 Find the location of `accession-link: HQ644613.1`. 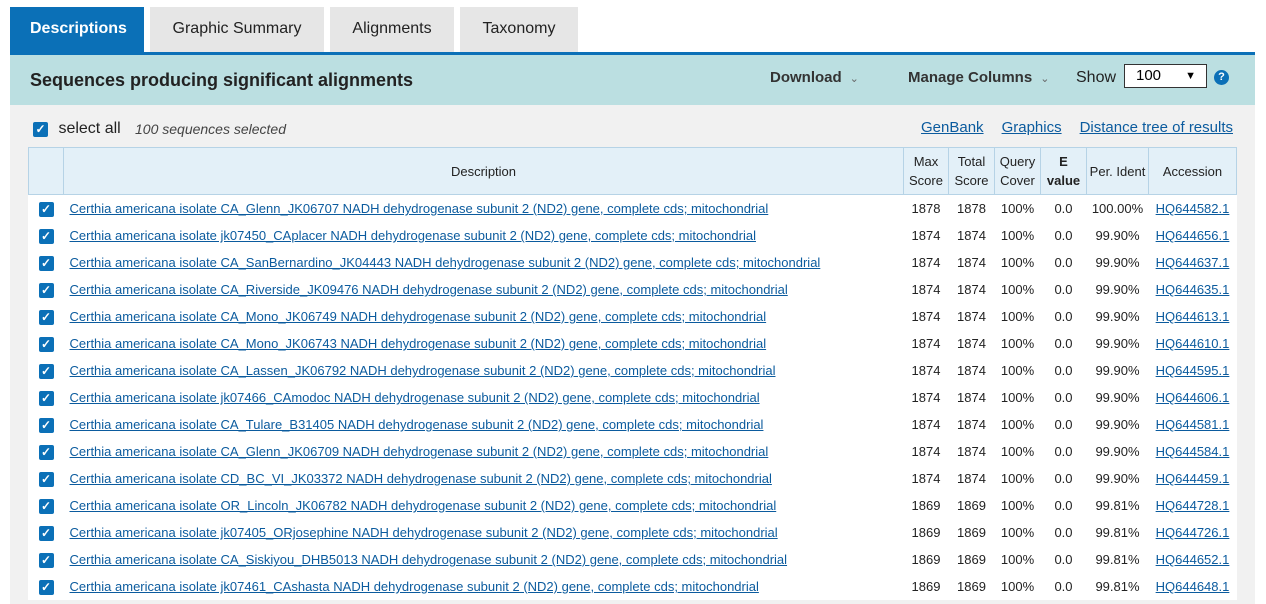

accession-link: HQ644613.1 is located at coordinates (1192, 316).